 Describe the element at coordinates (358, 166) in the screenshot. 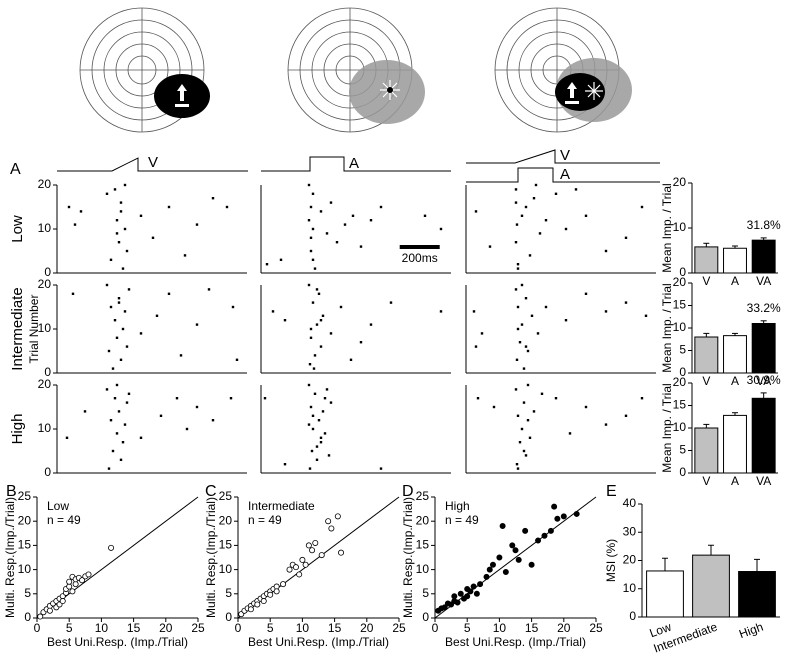

I see `stimulus-trace` at that location.